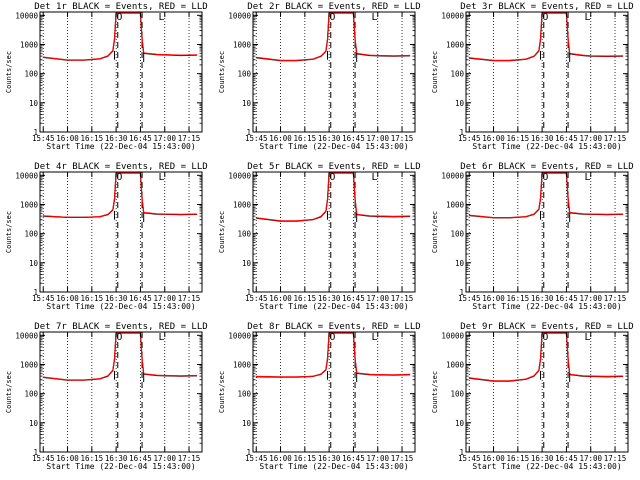  I want to click on panel-title: Det 7r BLACK = Events, RED = LLD, so click(120, 327).